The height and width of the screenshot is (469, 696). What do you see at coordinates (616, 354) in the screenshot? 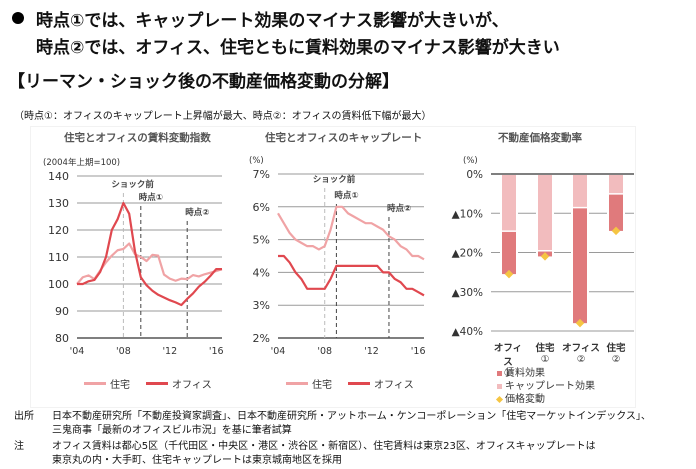
I see `category-label-residential-2: 住宅 ②` at bounding box center [616, 354].